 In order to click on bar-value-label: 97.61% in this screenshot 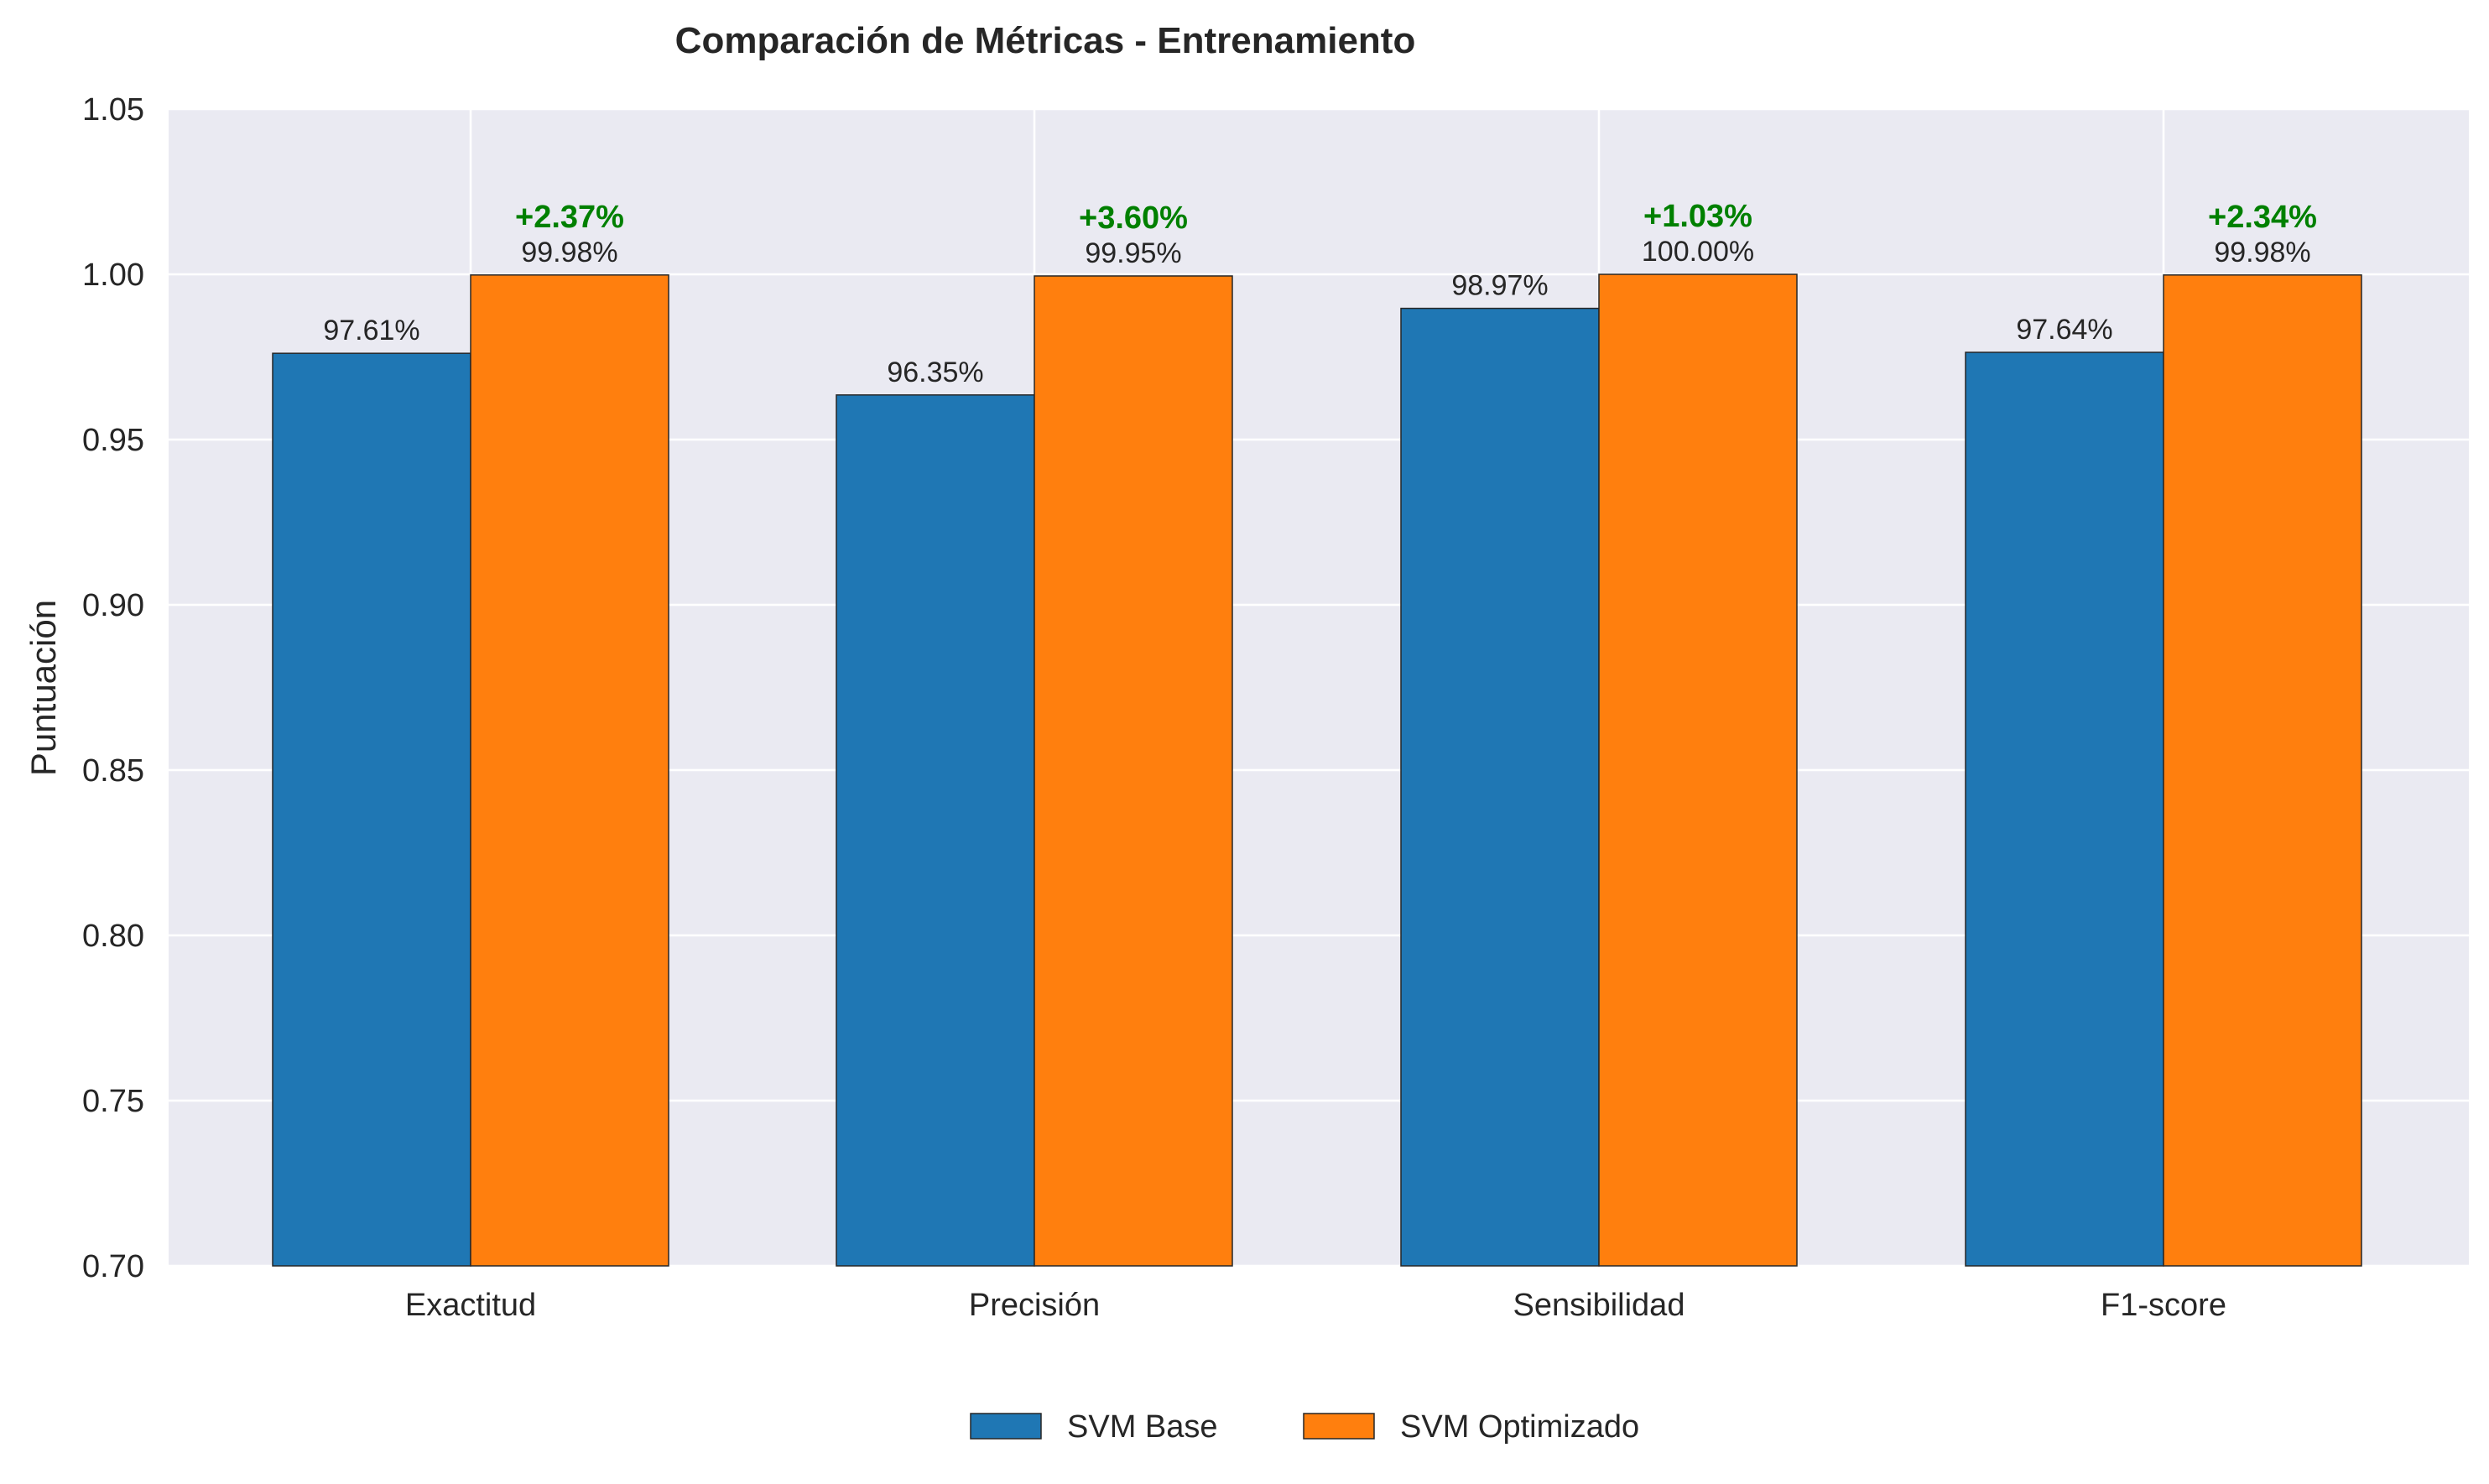, I will do `click(371, 330)`.